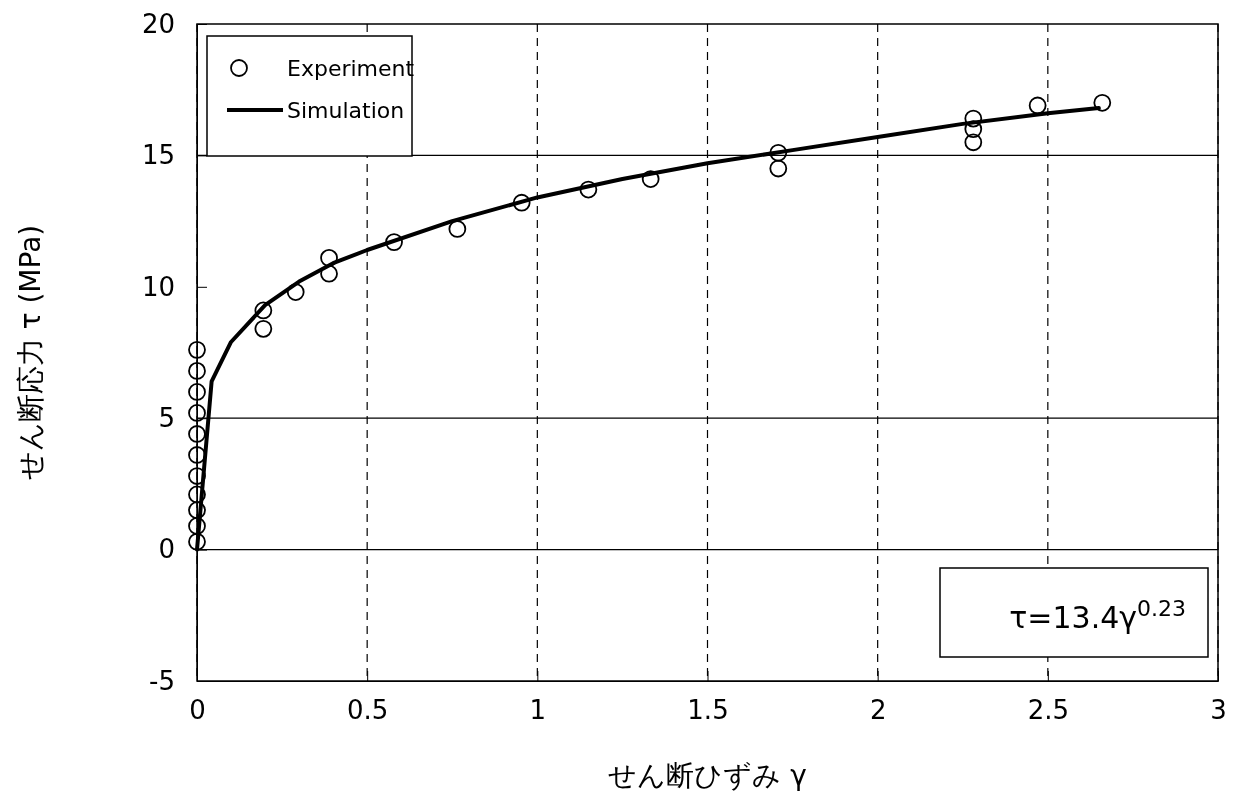 This screenshot has height=795, width=1242. Describe the element at coordinates (707, 775) in the screenshot. I see `x-axis-title: せん断ひずみ γ` at that location.